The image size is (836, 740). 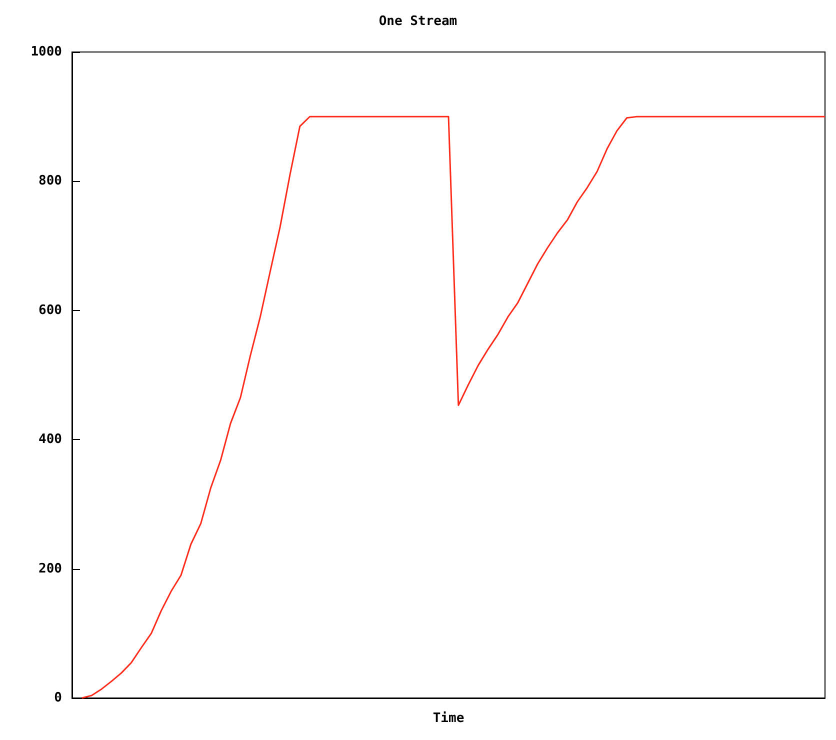 What do you see at coordinates (50, 568) in the screenshot?
I see `y-tick-label: 200` at bounding box center [50, 568].